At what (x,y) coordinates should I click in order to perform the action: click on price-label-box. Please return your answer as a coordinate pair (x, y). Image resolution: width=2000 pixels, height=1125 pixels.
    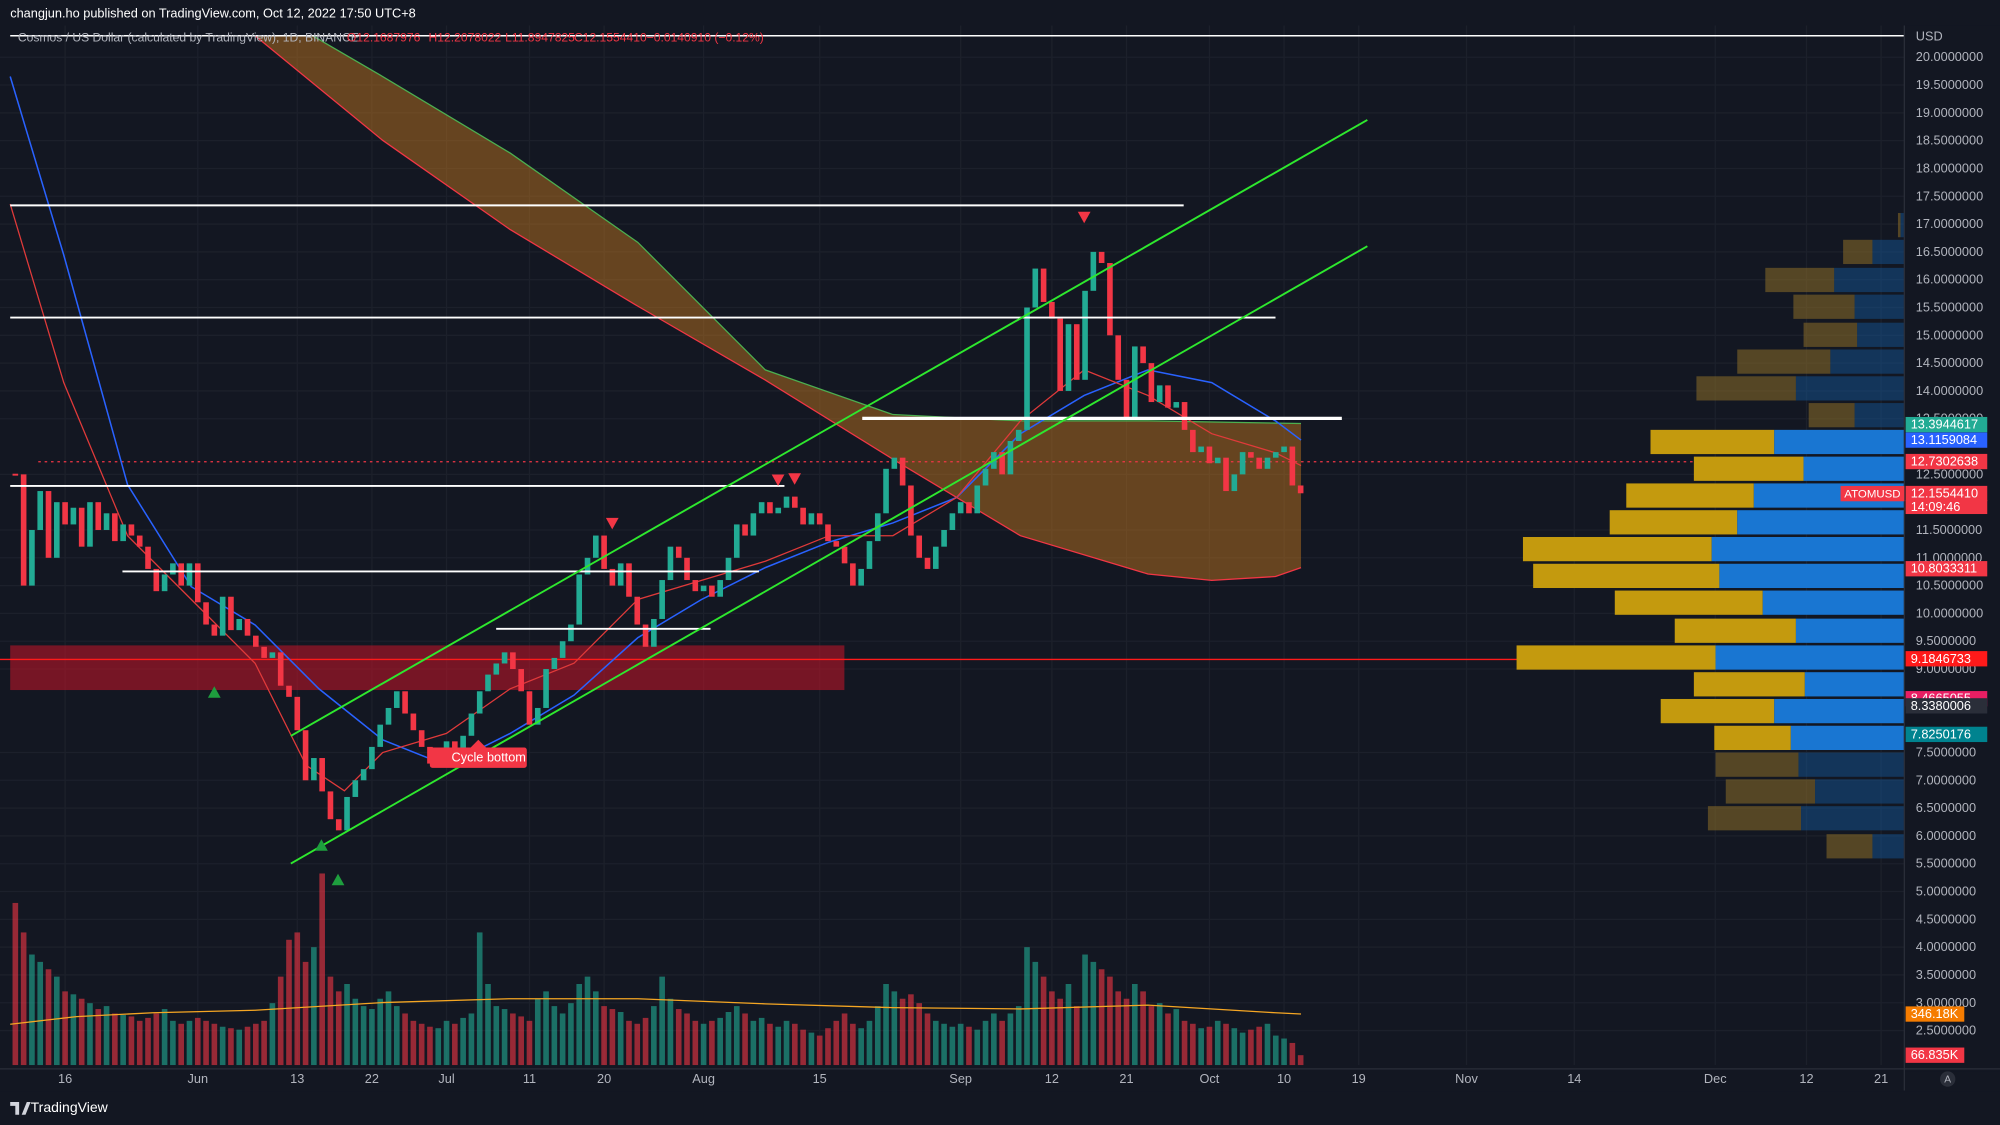
    Looking at the image, I should click on (1946, 706).